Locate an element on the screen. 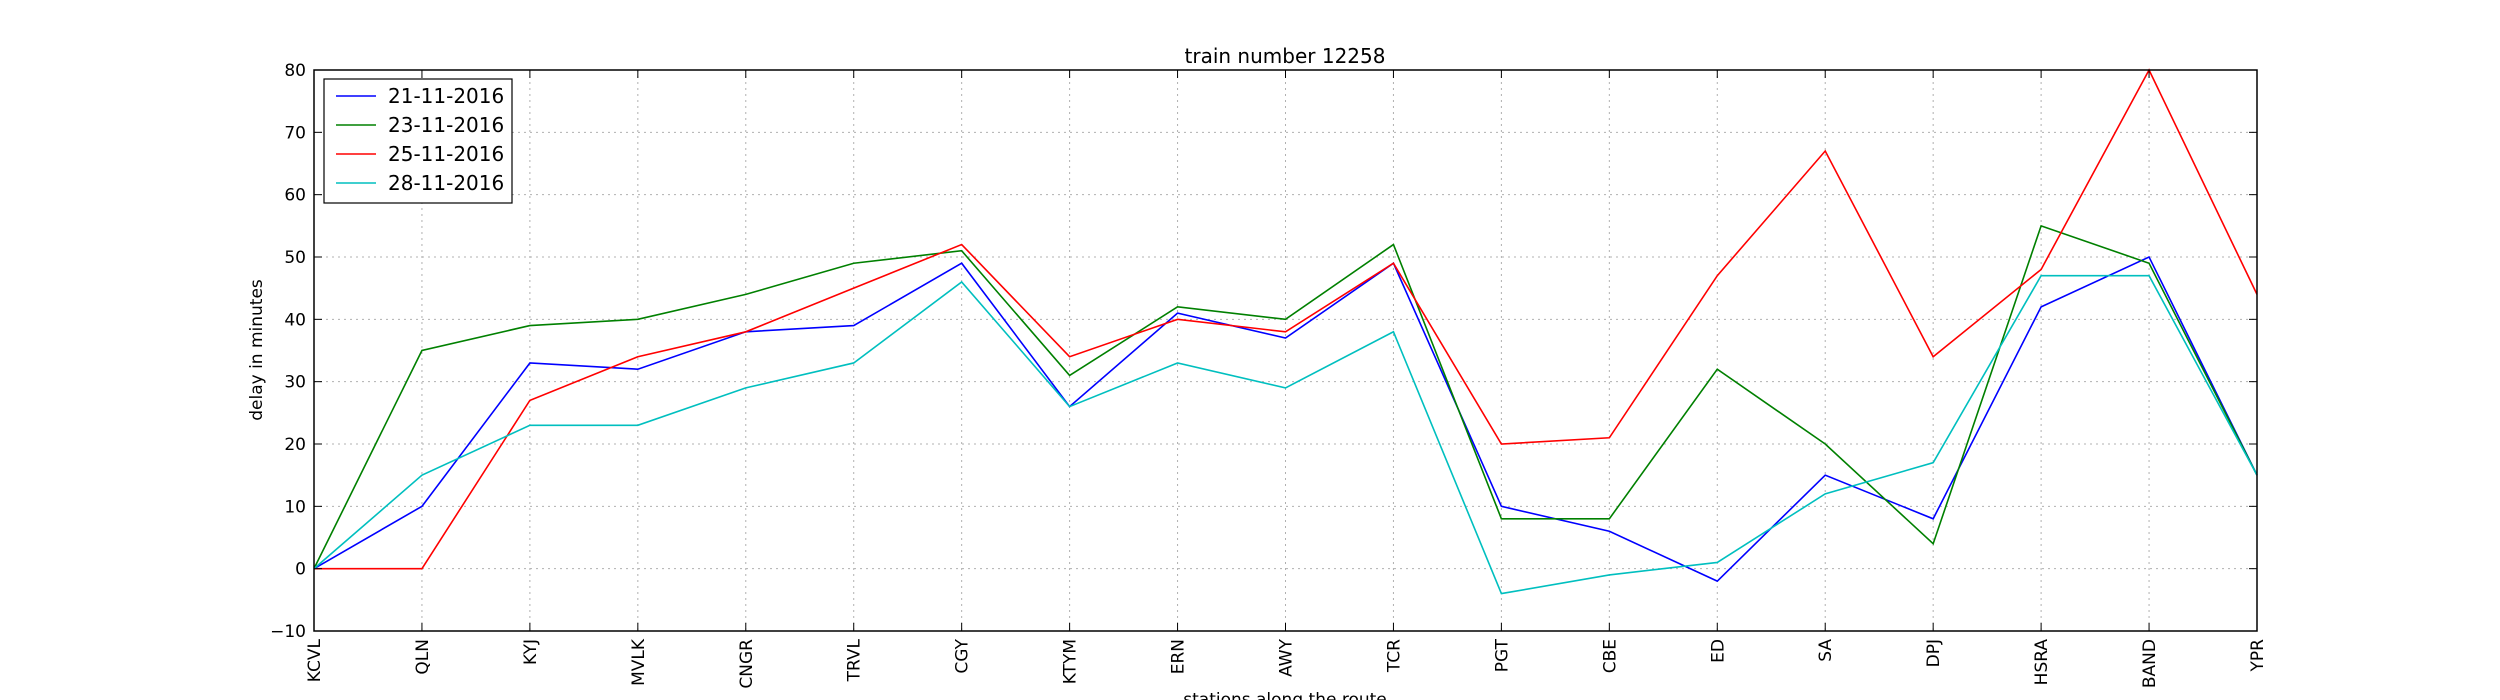 This screenshot has height=700, width=2500. x-tick-label: CGY is located at coordinates (963, 655).